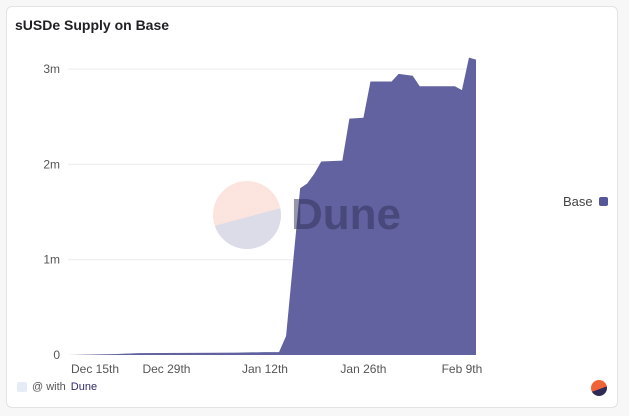 Image resolution: width=629 pixels, height=416 pixels. Describe the element at coordinates (166, 369) in the screenshot. I see `x-tick-label: Dec 29th` at that location.